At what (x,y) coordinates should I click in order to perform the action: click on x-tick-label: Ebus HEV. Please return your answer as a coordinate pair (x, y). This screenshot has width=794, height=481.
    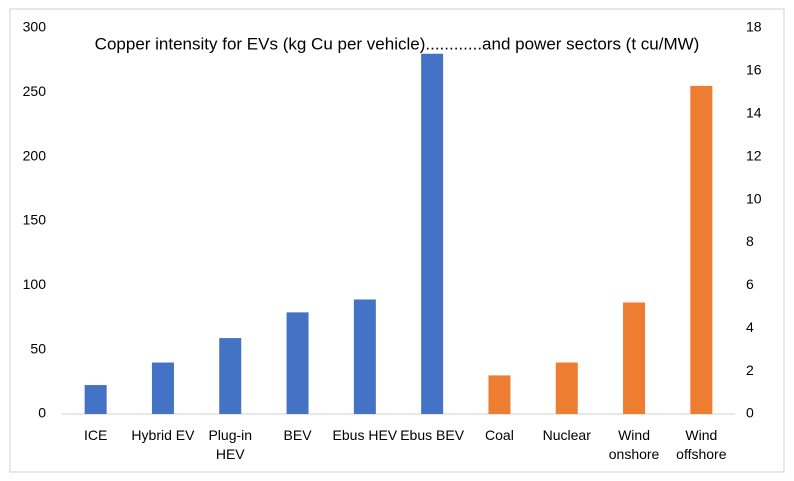
    Looking at the image, I should click on (365, 435).